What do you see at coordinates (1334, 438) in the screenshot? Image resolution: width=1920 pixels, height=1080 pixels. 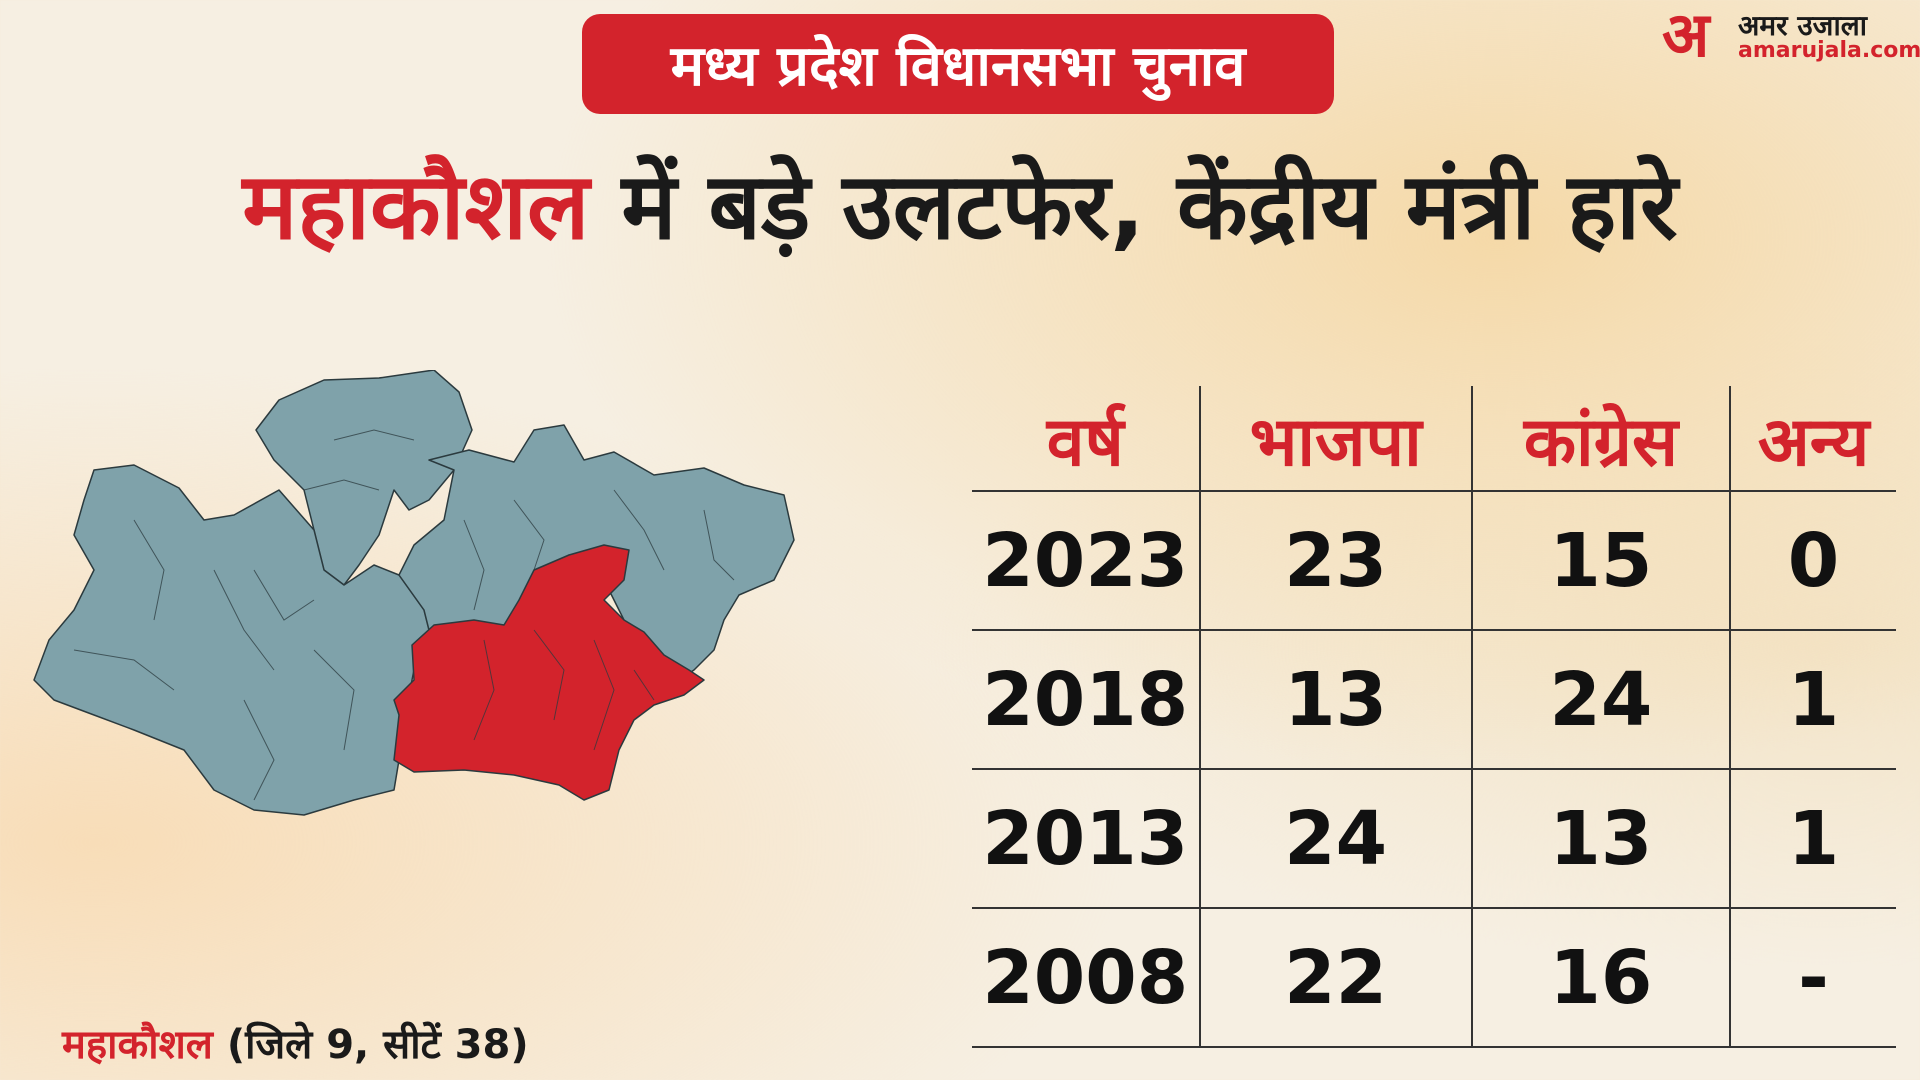 I see `header-bjp: भाजपा` at bounding box center [1334, 438].